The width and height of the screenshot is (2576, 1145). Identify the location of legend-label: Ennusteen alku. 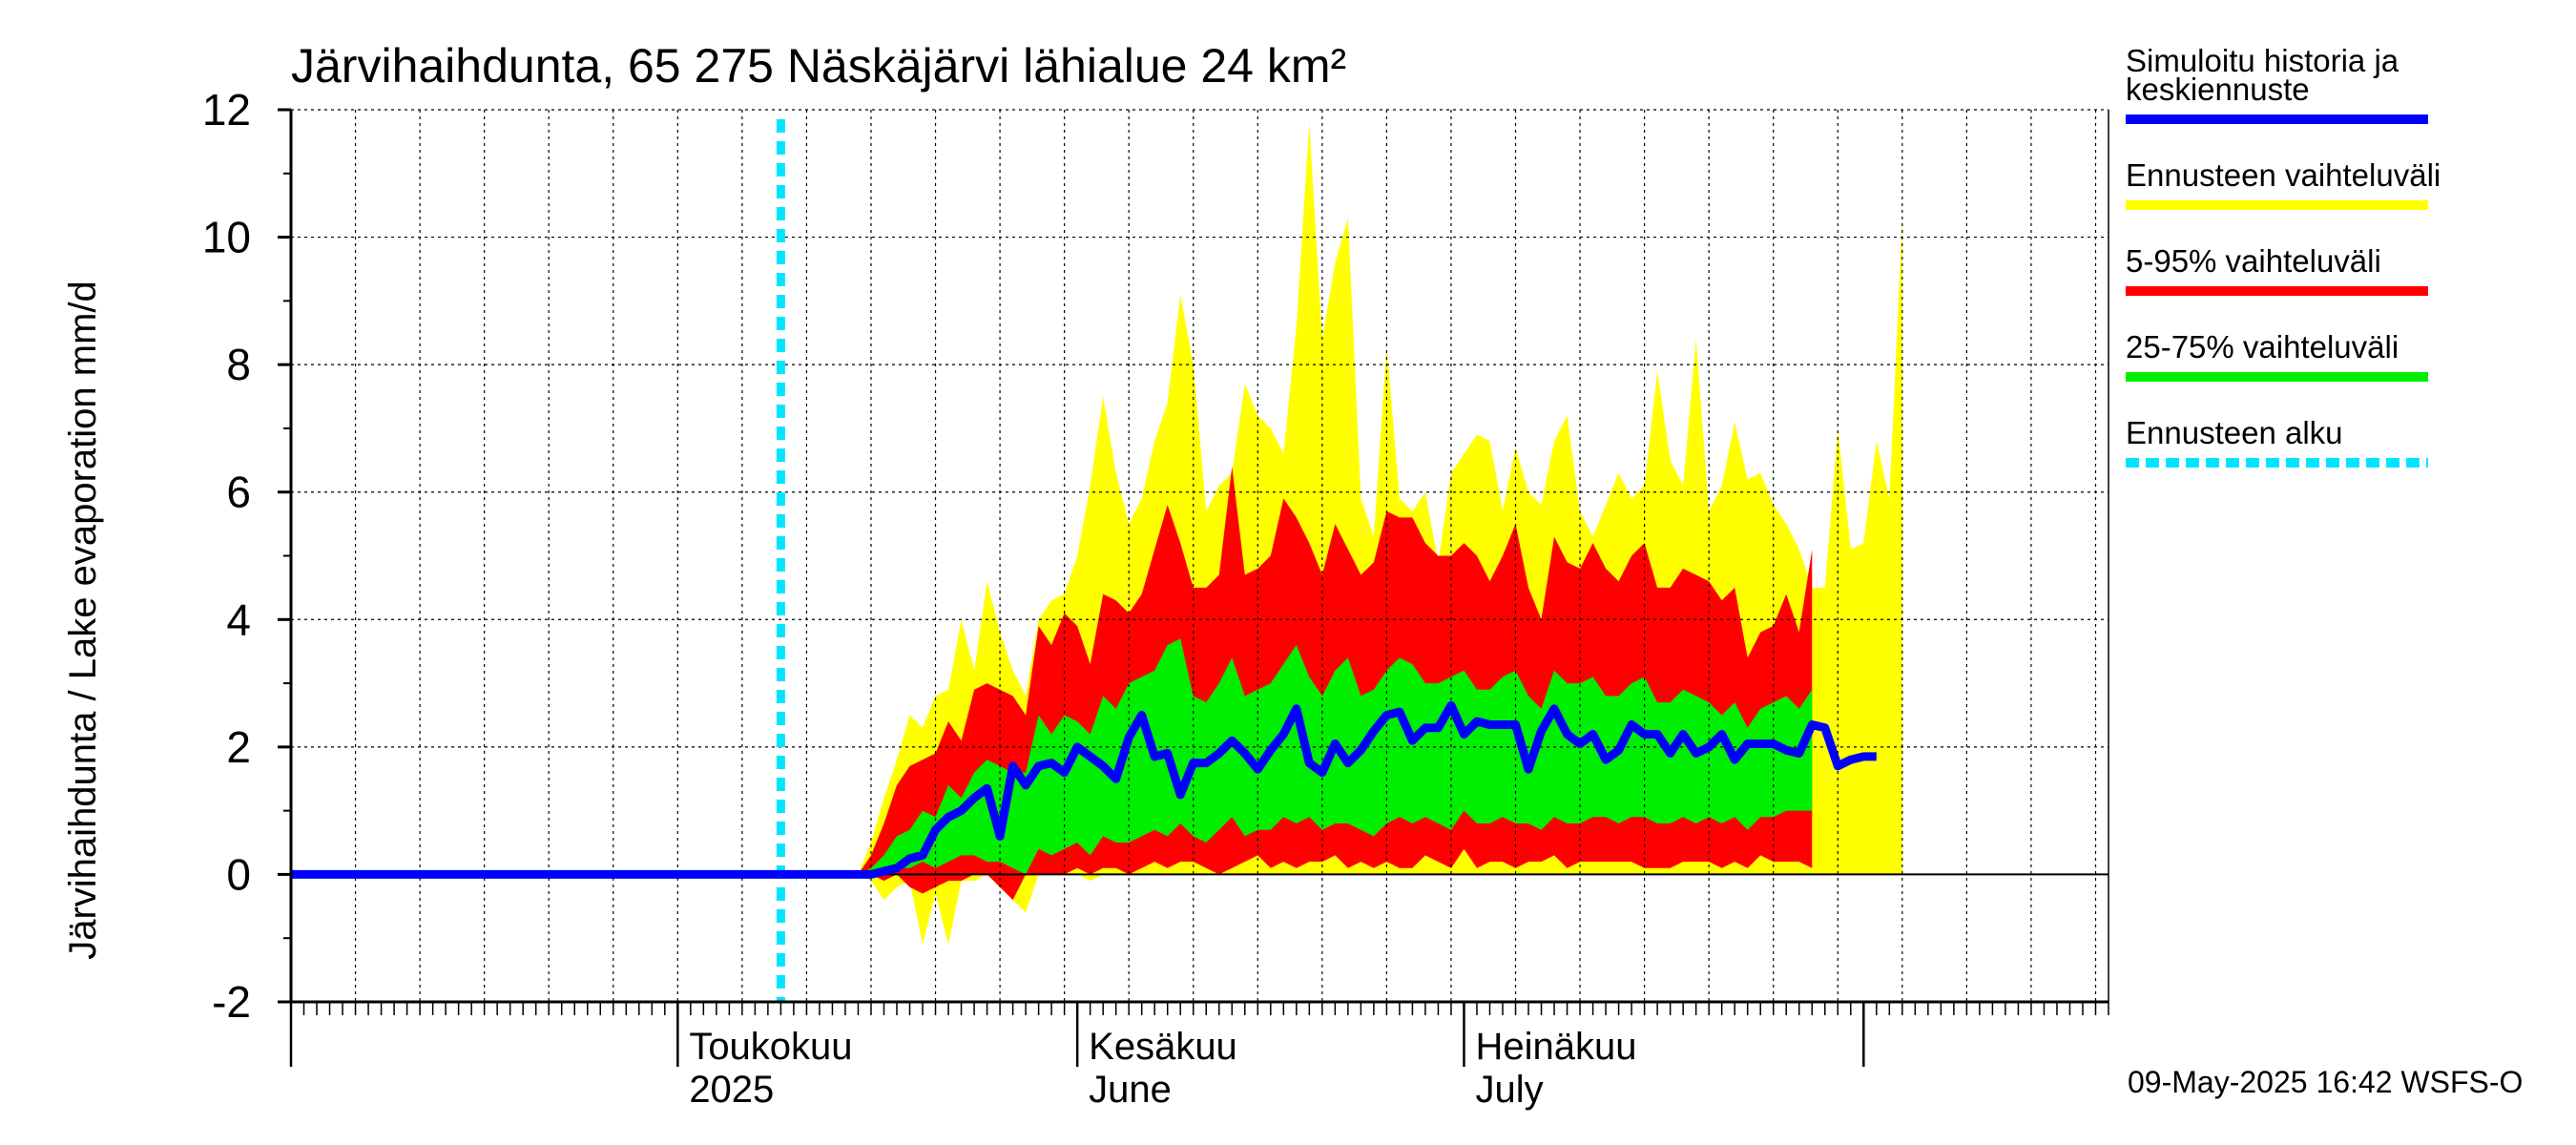
(2234, 432).